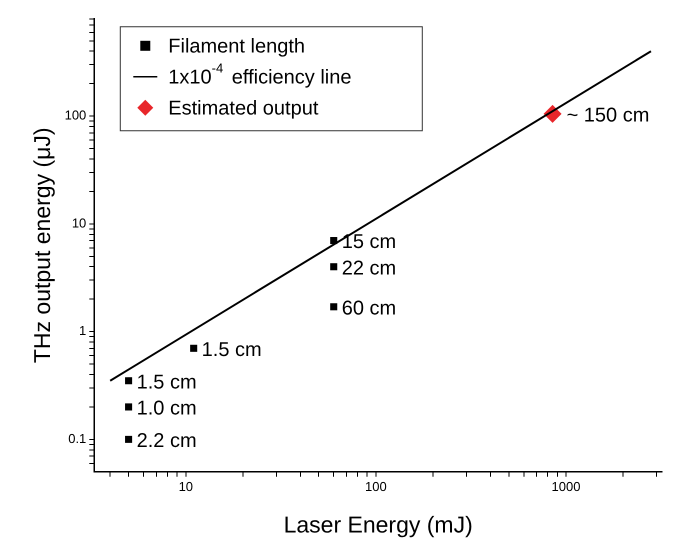  I want to click on y-tick-label: 0.1, so click(77, 438).